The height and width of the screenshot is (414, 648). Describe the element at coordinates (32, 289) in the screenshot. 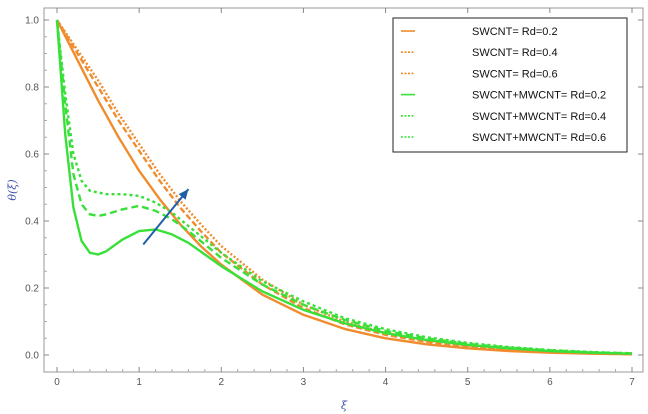

I see `y-tick-label: 0.2` at that location.